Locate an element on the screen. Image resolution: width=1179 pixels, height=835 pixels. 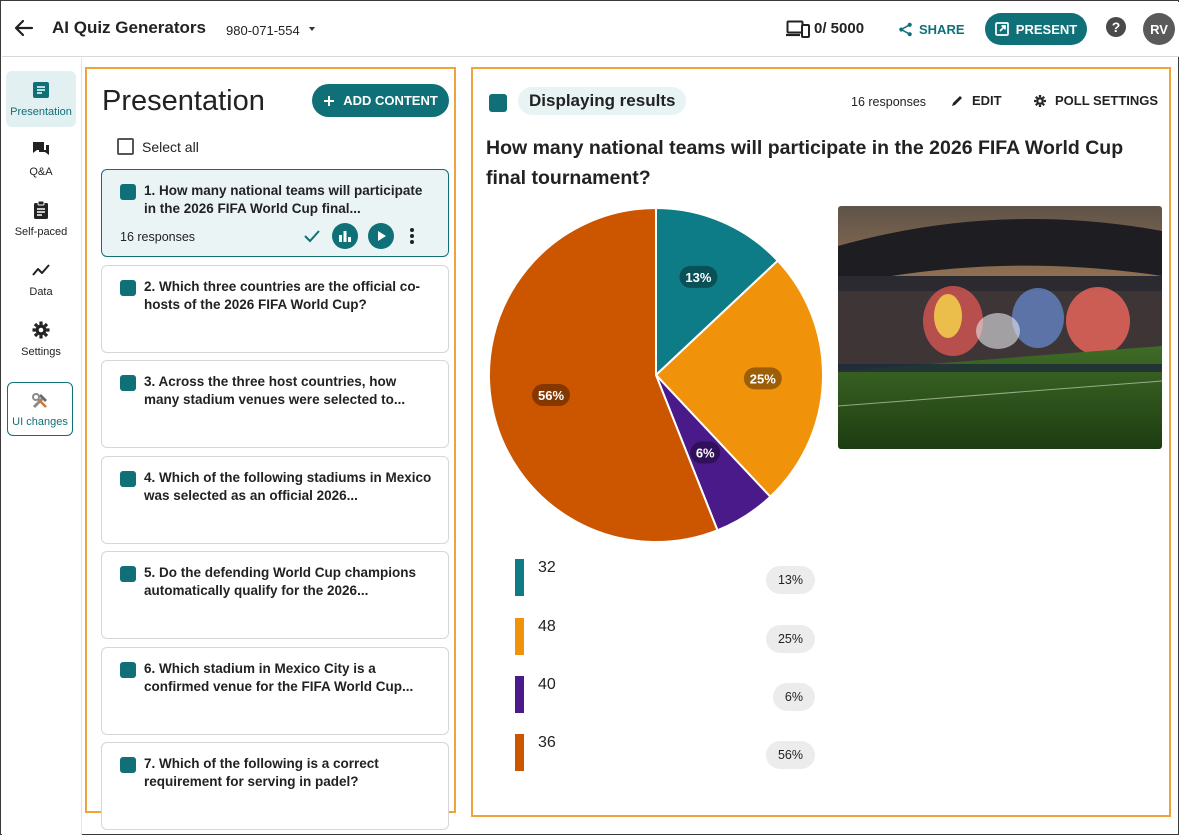
pie-data-label: 6% is located at coordinates (705, 452).